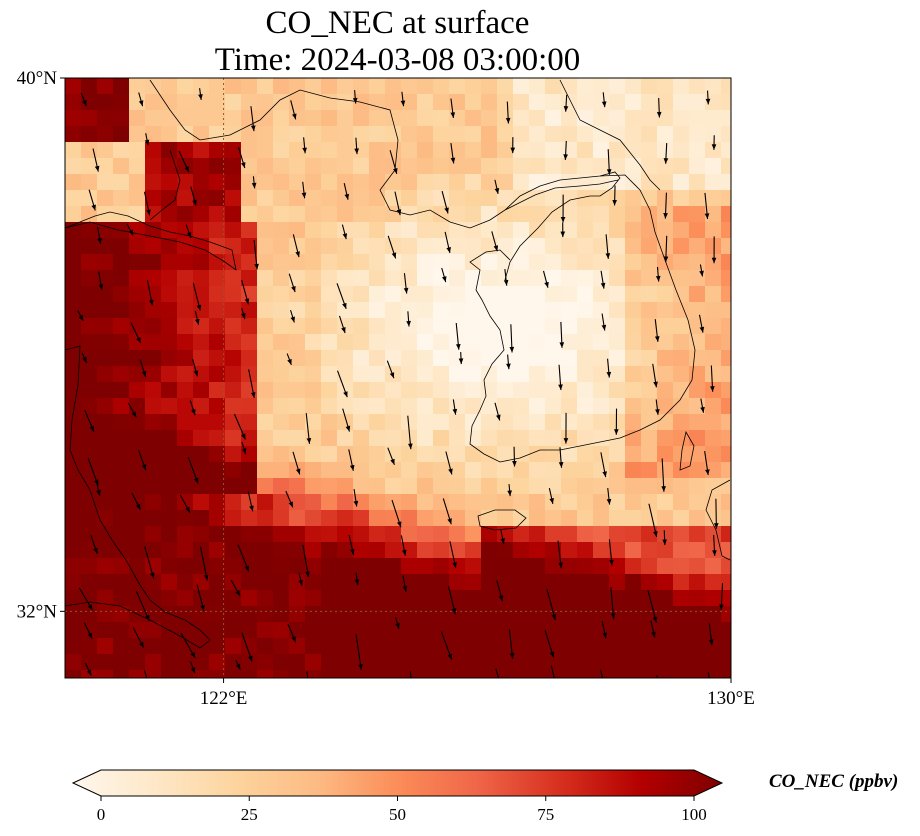 The height and width of the screenshot is (836, 920). Describe the element at coordinates (833, 781) in the screenshot. I see `colorbar-label: CO_NEC (ppbv)` at that location.